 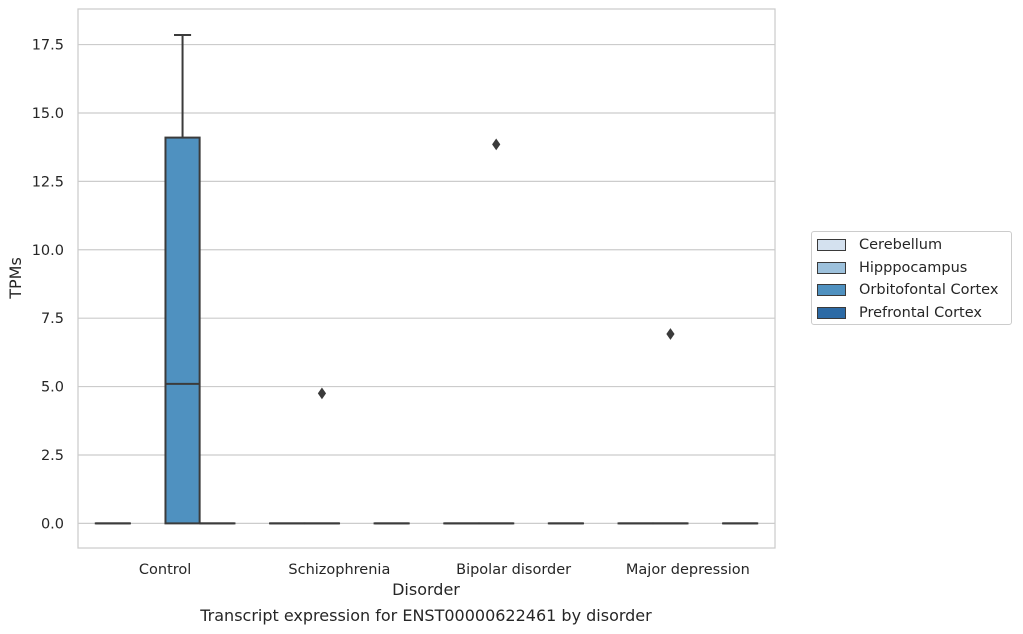 What do you see at coordinates (52, 524) in the screenshot?
I see `y-tick-label: 0.0` at bounding box center [52, 524].